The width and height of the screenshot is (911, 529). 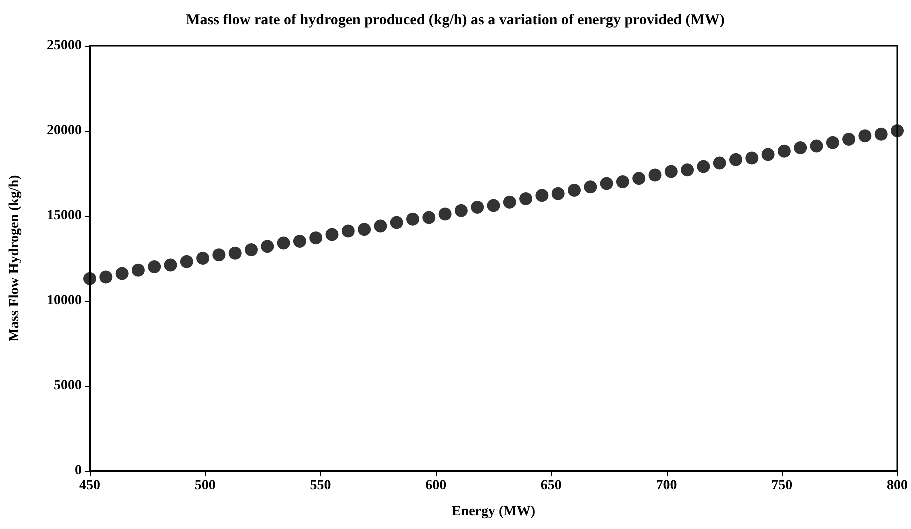 What do you see at coordinates (64, 216) in the screenshot?
I see `y-tick-label: 15000` at bounding box center [64, 216].